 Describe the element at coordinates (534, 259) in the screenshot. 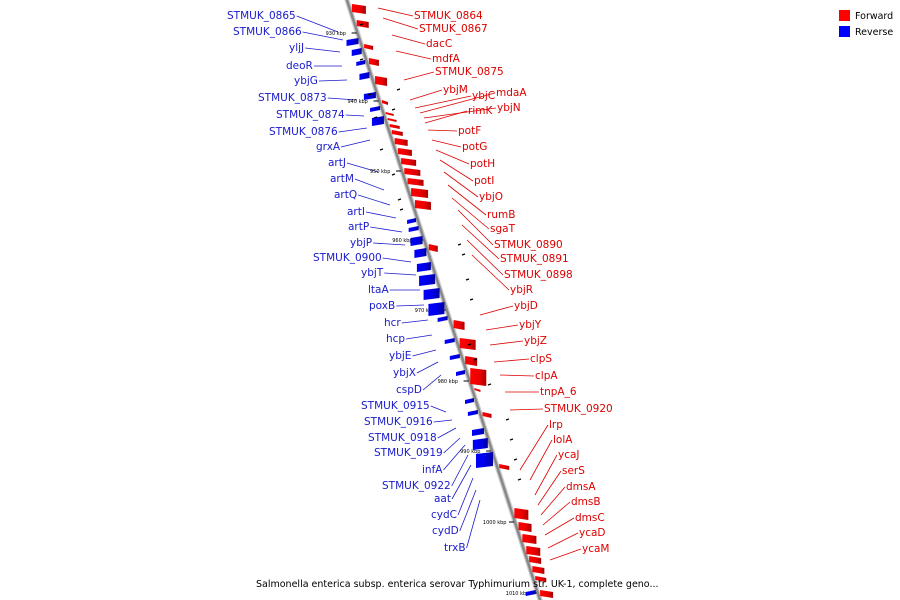

I see `gene-label-forward: STMUK_0891` at that location.